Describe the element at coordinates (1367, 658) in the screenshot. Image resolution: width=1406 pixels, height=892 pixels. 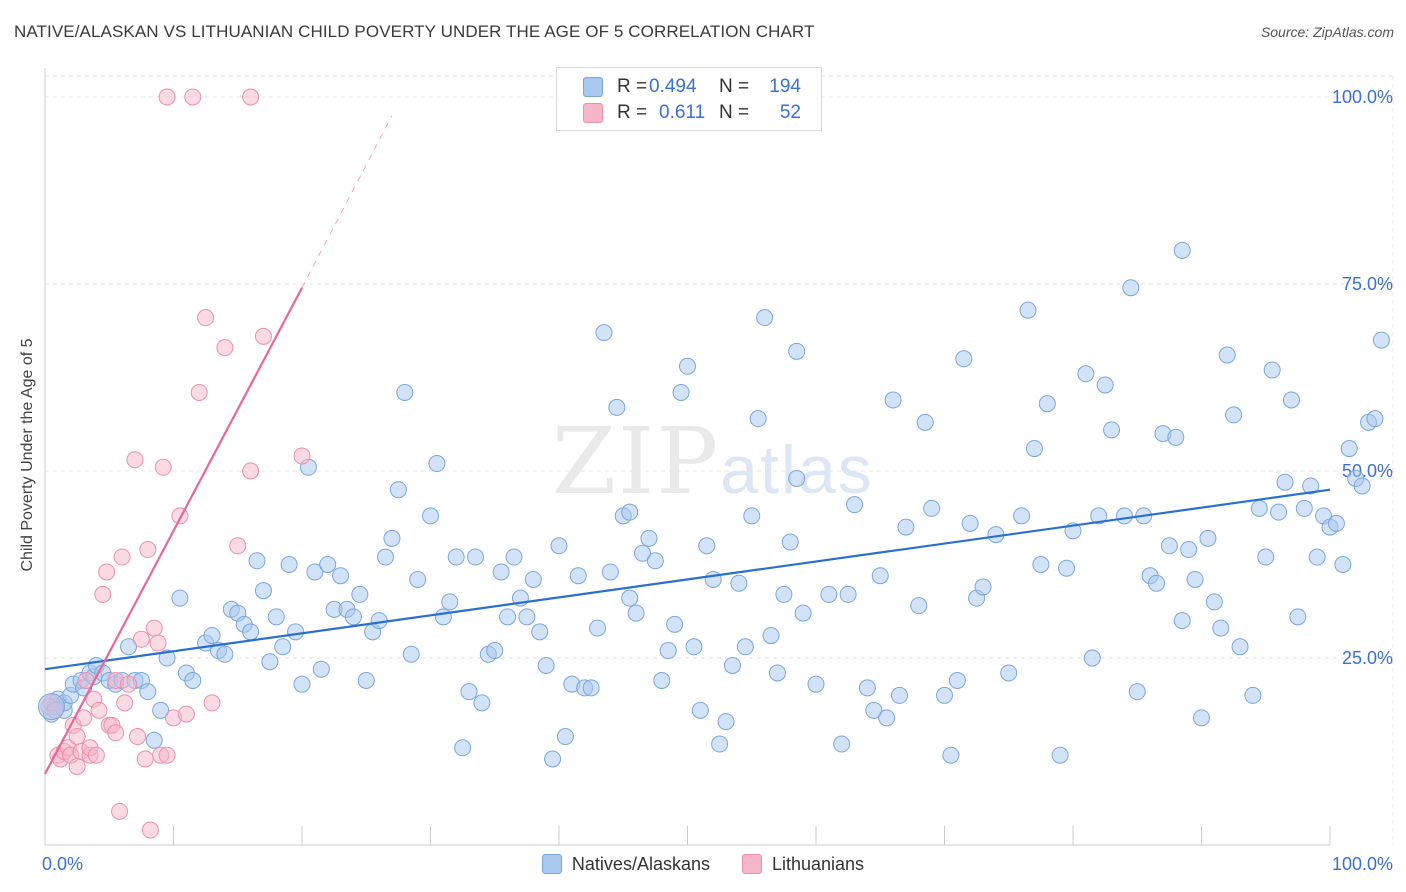
I see `y-tick-label: 25.0%` at that location.